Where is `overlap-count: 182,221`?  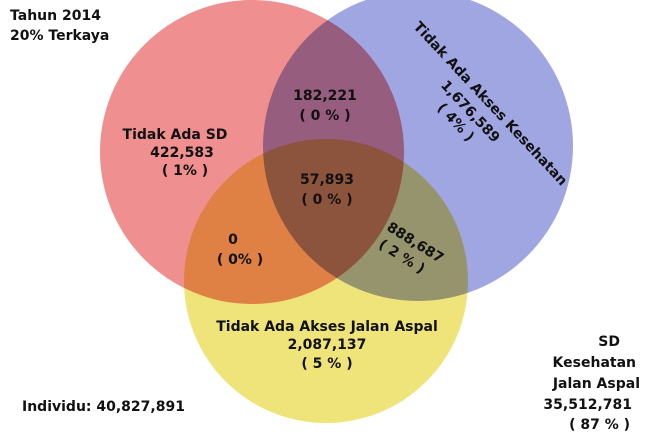
overlap-count: 182,221 is located at coordinates (325, 96).